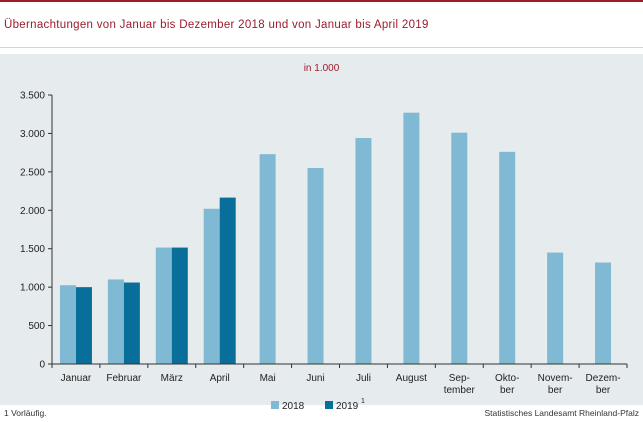  Describe the element at coordinates (321, 68) in the screenshot. I see `chart-unit-label: in 1.000` at that location.